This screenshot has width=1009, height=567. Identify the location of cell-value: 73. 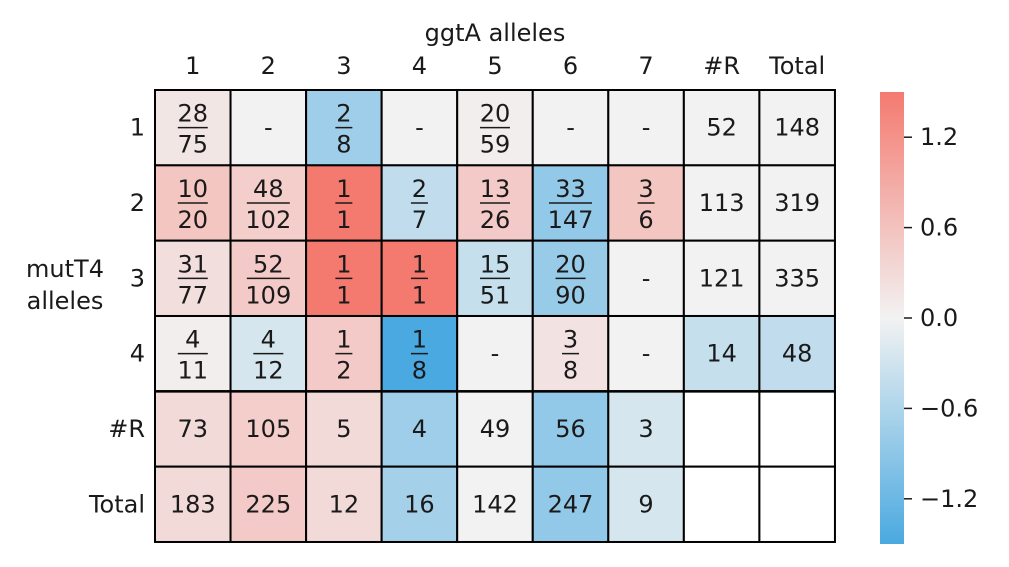
(193, 429).